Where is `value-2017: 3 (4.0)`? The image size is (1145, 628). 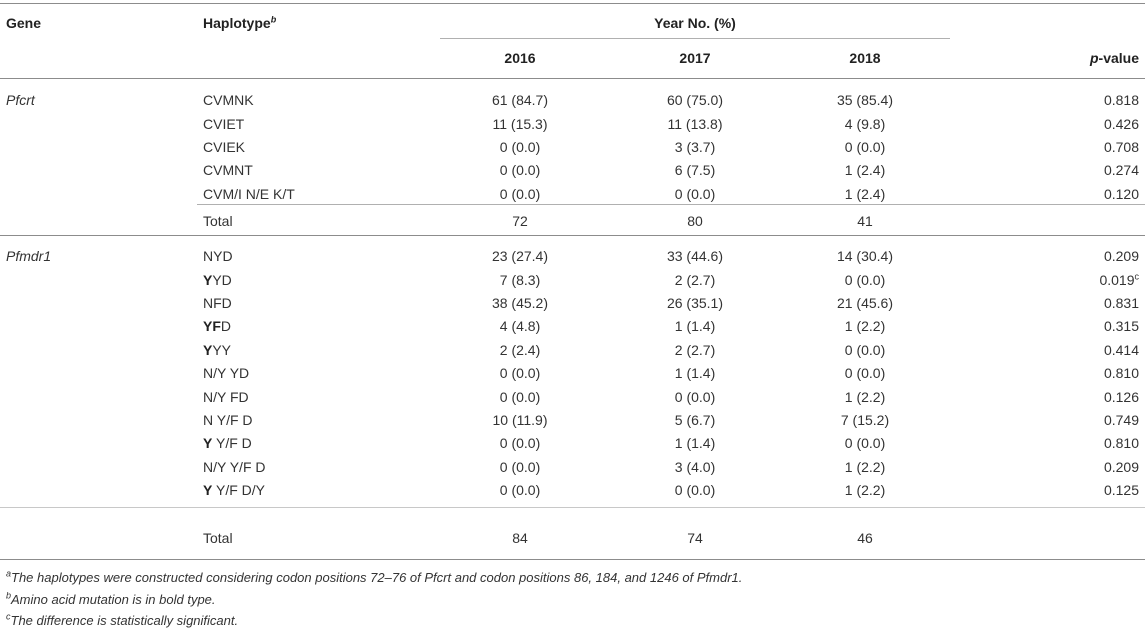 value-2017: 3 (4.0) is located at coordinates (695, 467).